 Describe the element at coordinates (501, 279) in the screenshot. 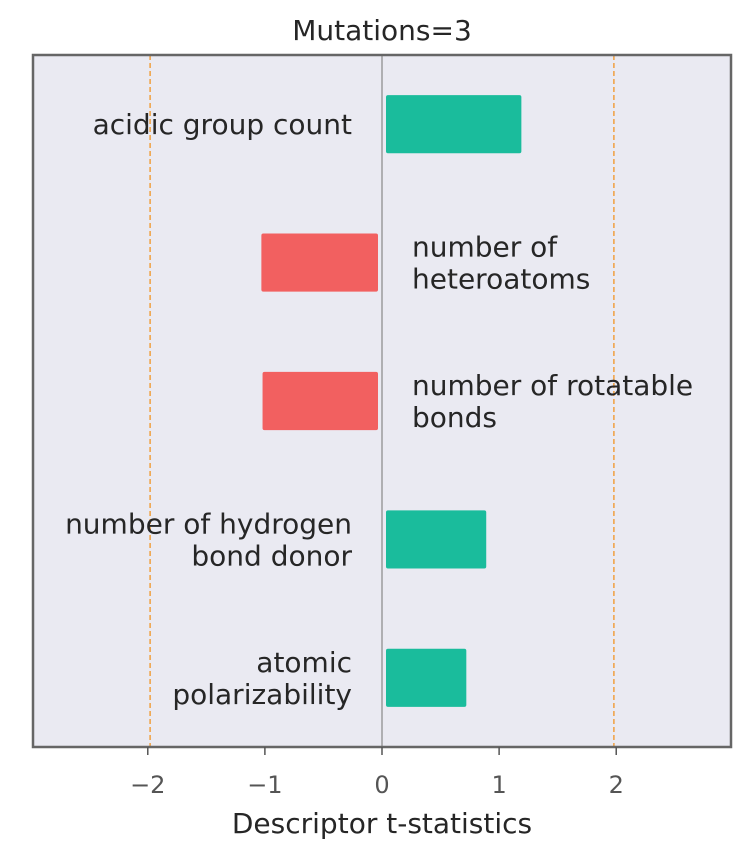

I see `bar-label-1-line-1: heteroatoms` at that location.